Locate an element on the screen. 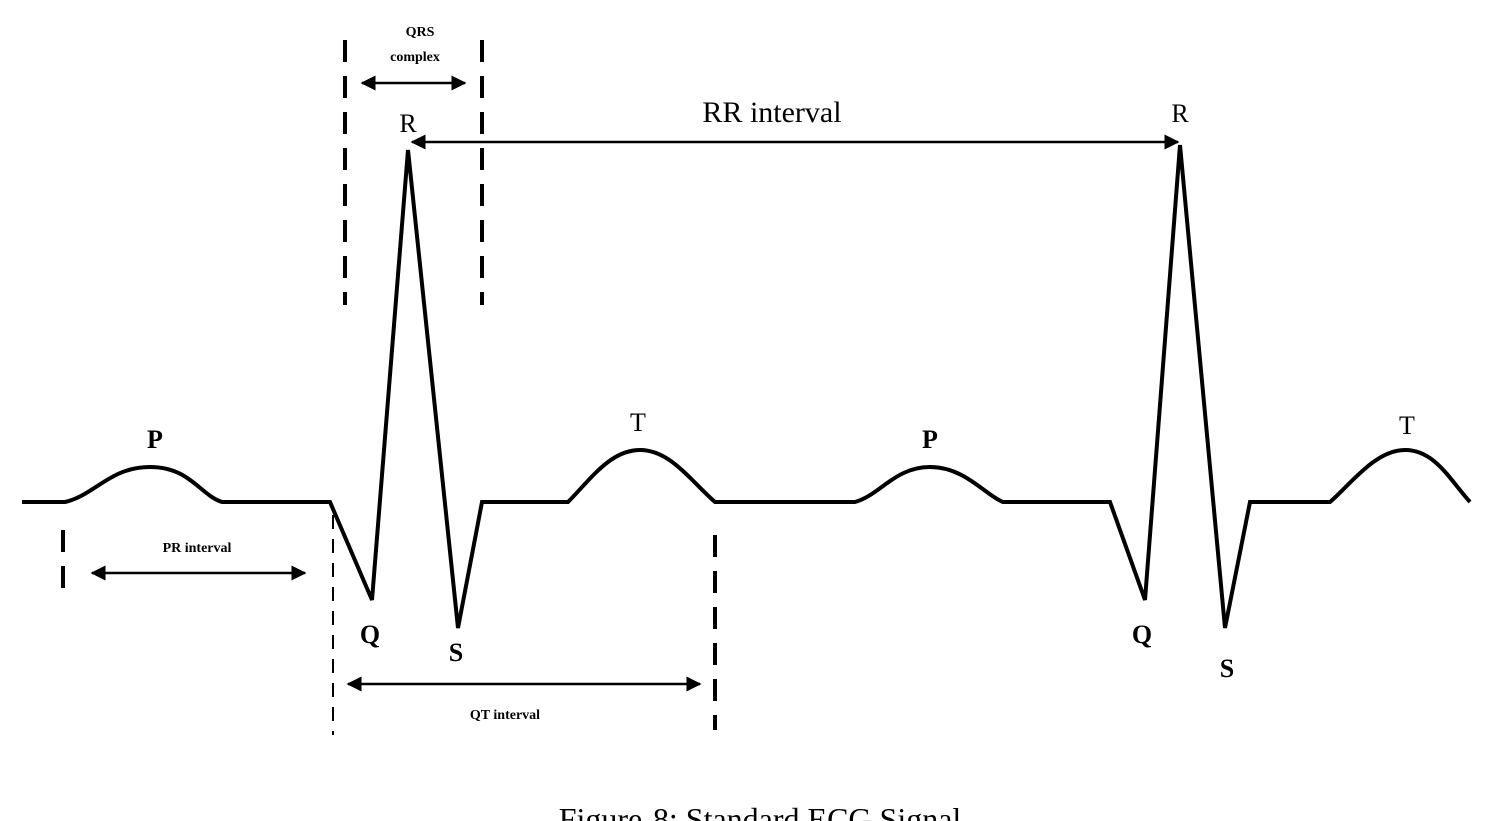  qrs-label: QRS is located at coordinates (420, 32).